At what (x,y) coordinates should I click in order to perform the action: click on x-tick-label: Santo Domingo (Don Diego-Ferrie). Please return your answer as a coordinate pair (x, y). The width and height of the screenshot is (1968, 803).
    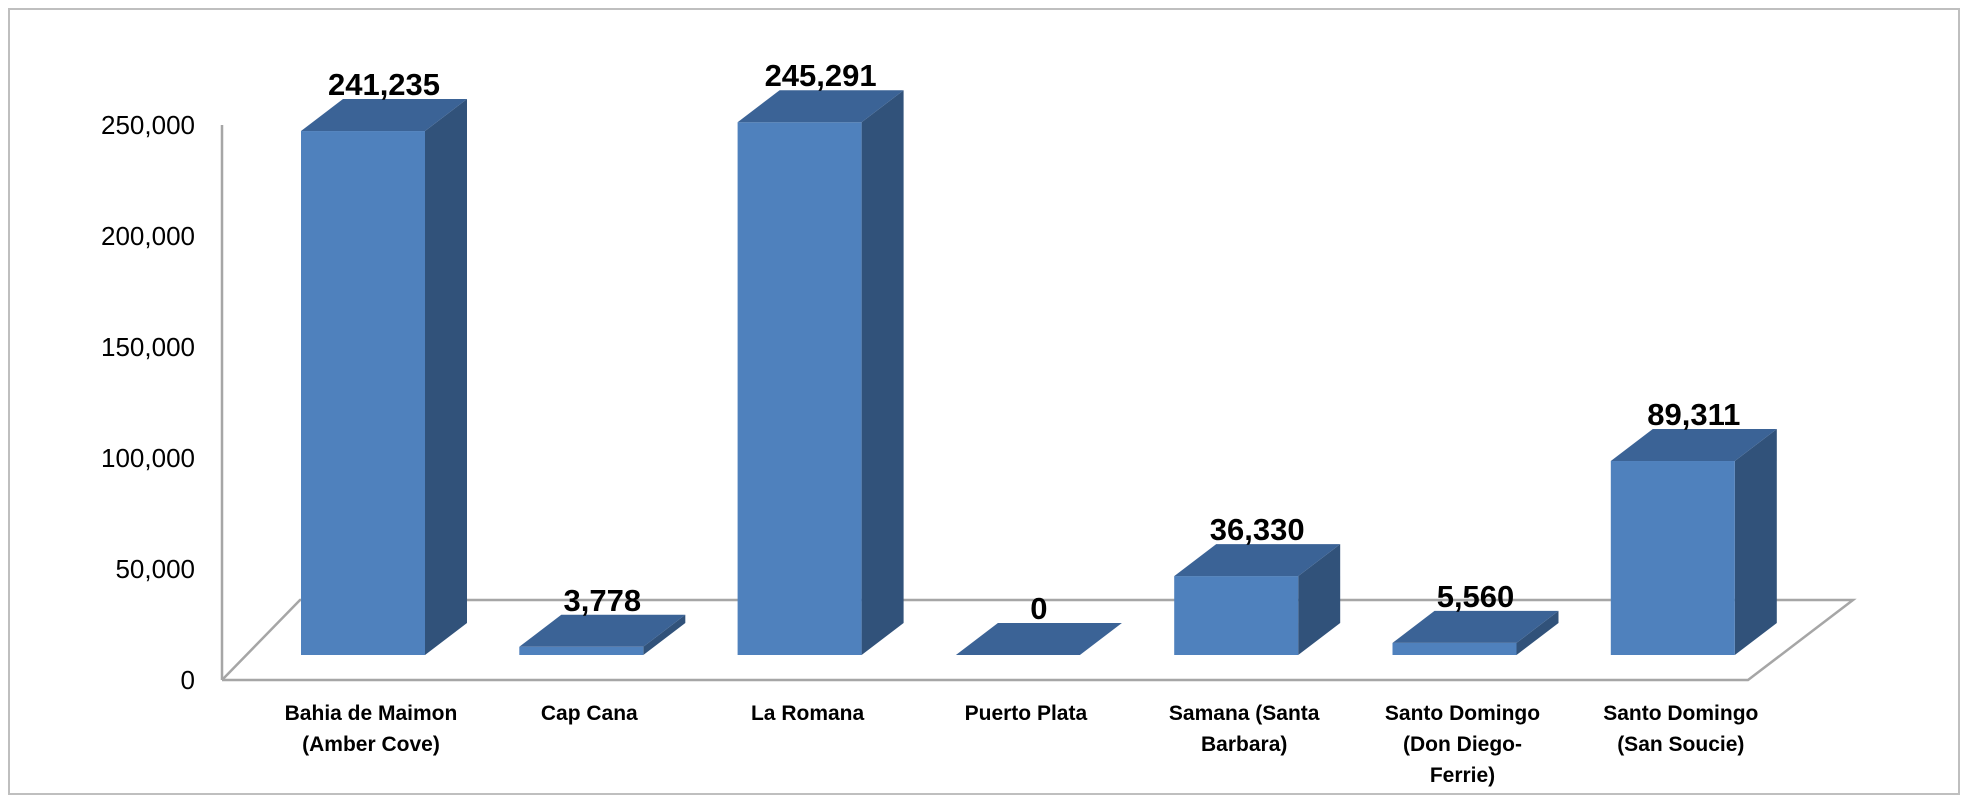
    Looking at the image, I should click on (1462, 744).